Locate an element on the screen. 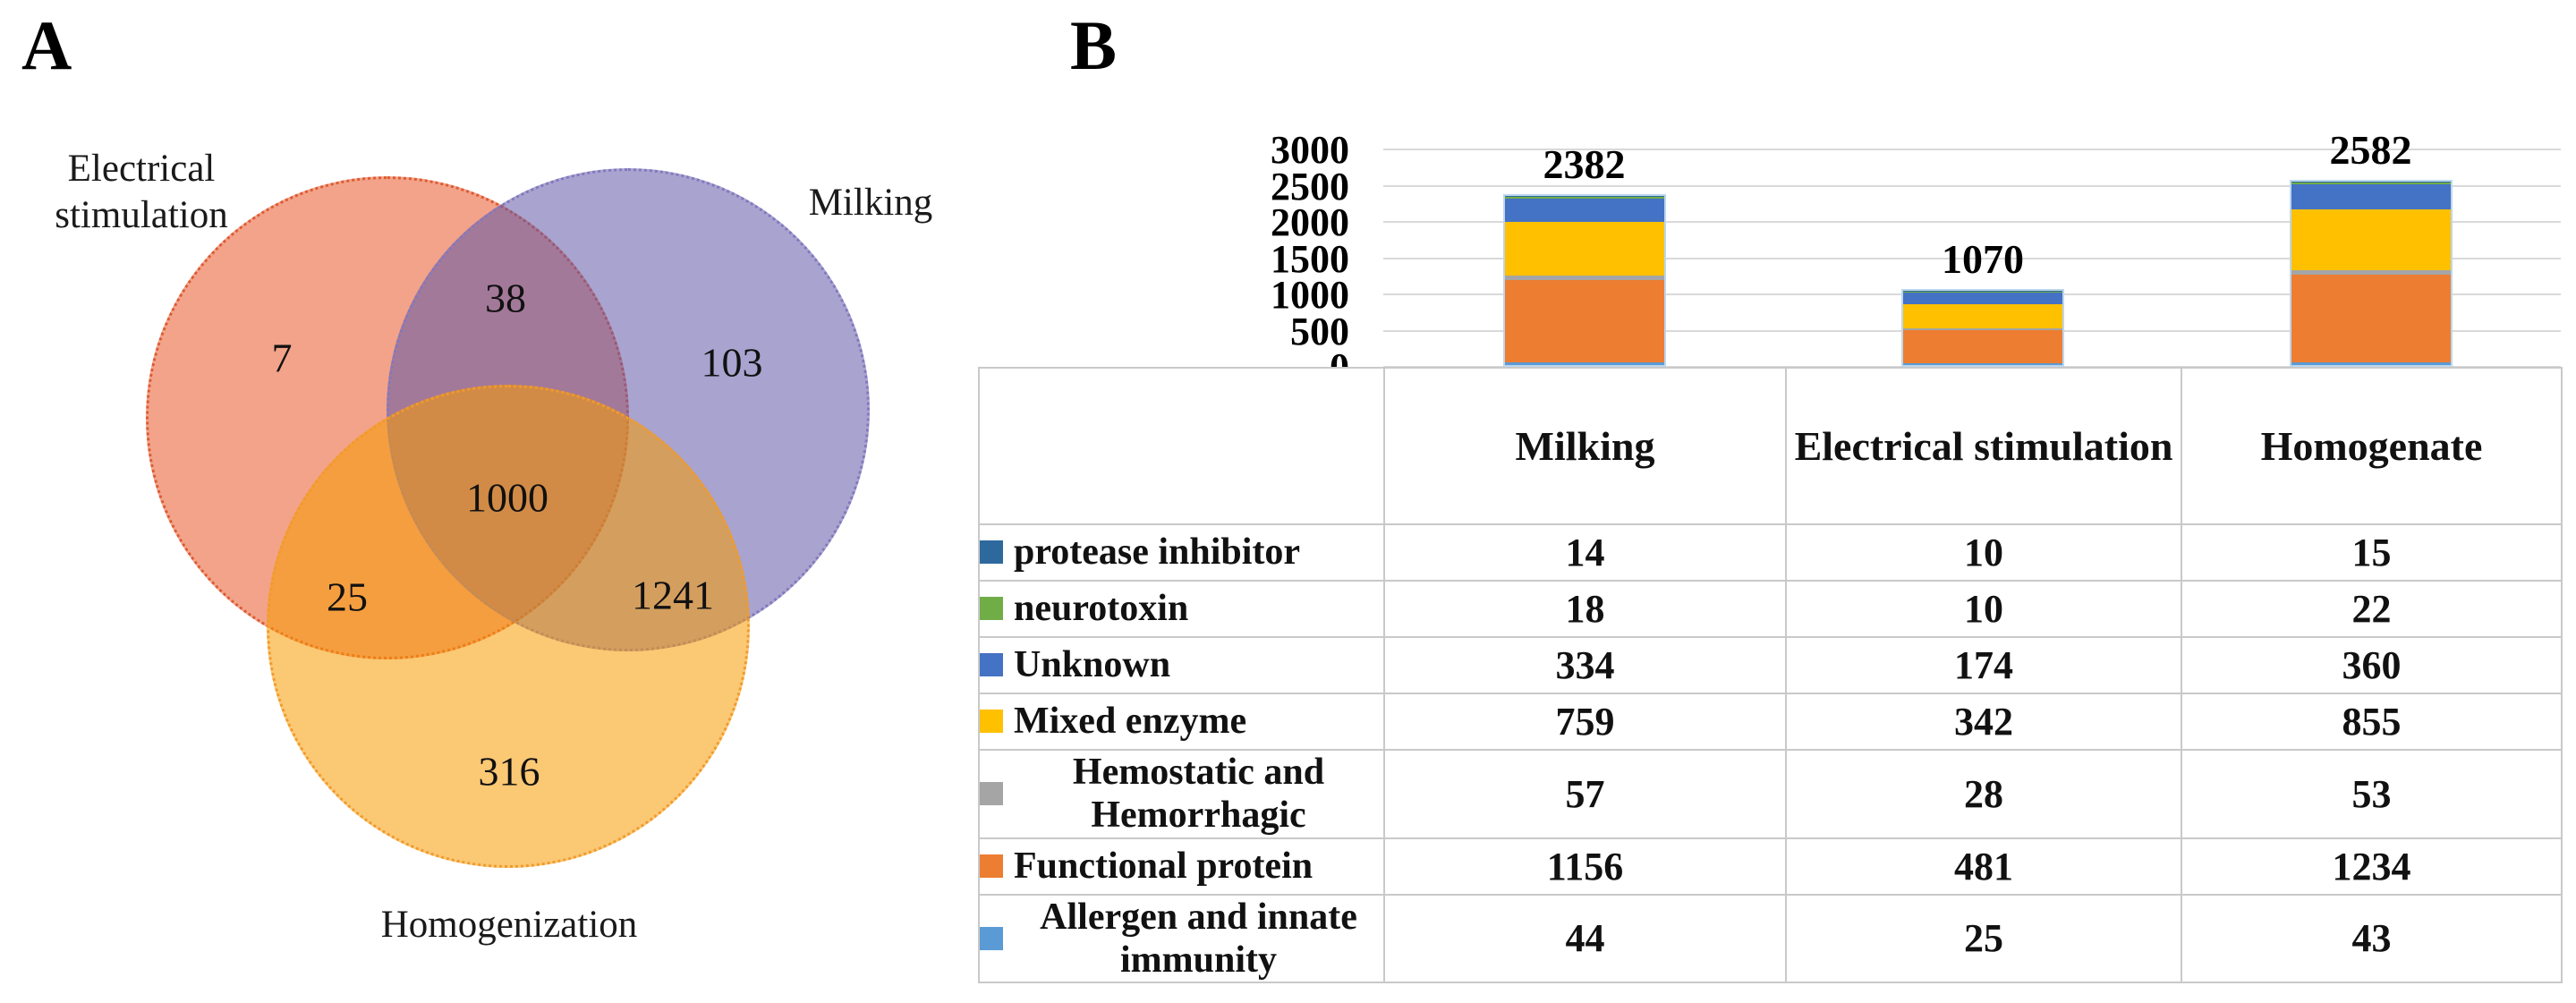 This screenshot has height=1003, width=2576. legend-row-label-cell: Hemostatic and Hemorrhagic is located at coordinates (1181, 794).